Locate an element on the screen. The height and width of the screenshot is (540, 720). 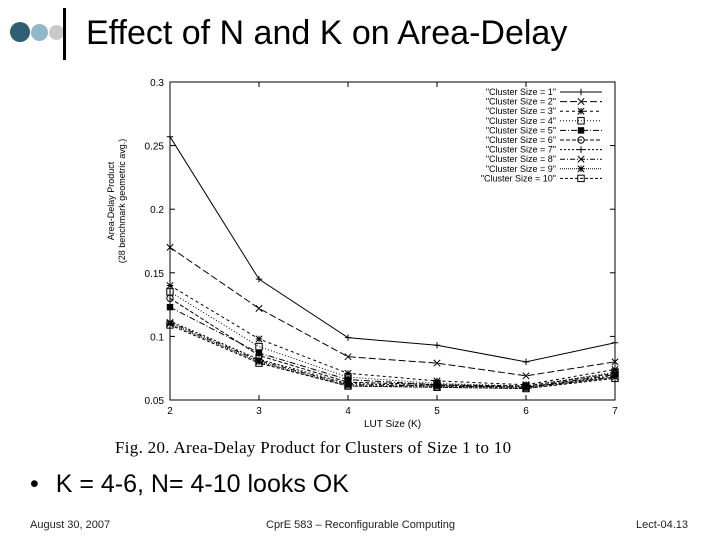
x-tick-label: 4 is located at coordinates (348, 411).